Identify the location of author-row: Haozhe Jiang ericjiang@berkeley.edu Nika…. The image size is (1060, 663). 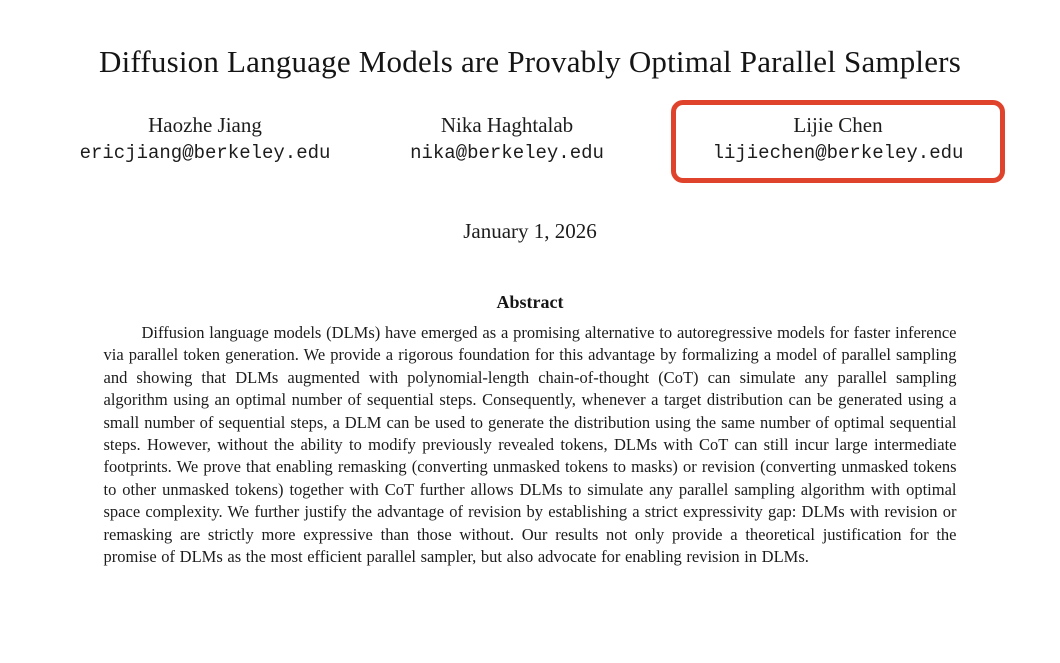
(530, 141).